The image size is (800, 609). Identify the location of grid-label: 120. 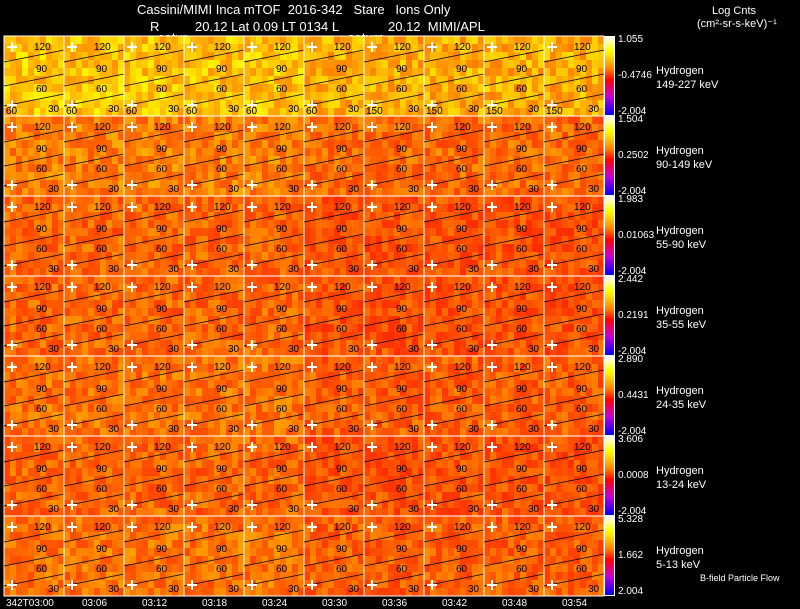
(342, 127).